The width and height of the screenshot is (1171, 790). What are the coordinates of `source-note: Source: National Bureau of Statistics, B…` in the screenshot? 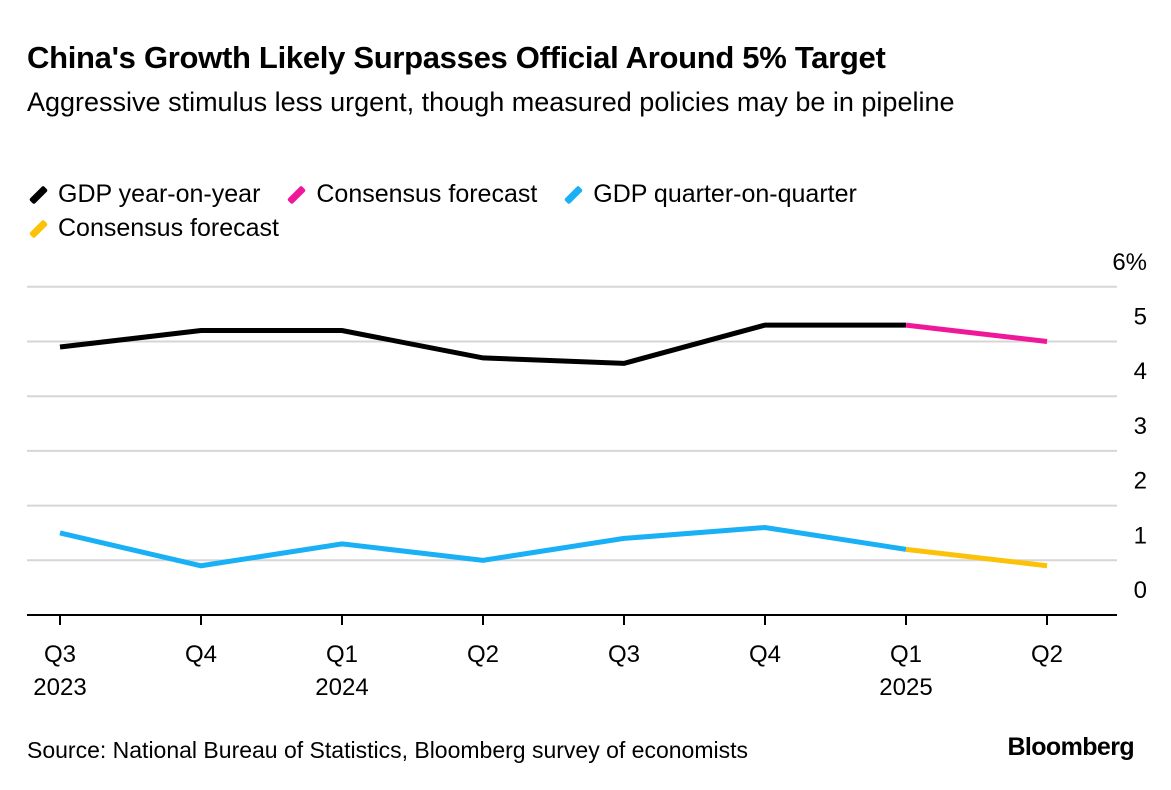 It's located at (388, 750).